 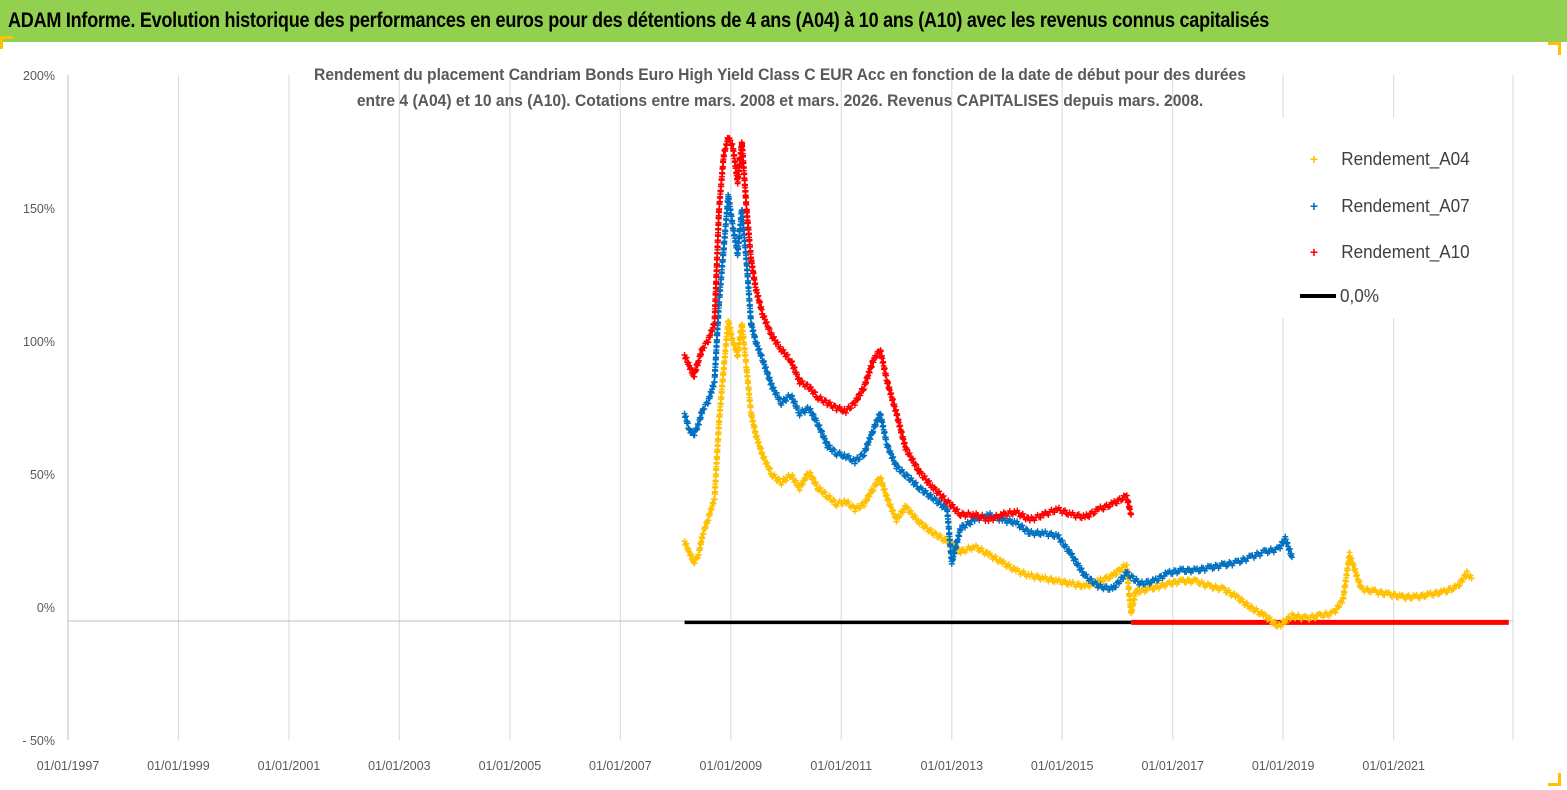 I want to click on x-tick-label: 01/01/2015, so click(x=1062, y=766).